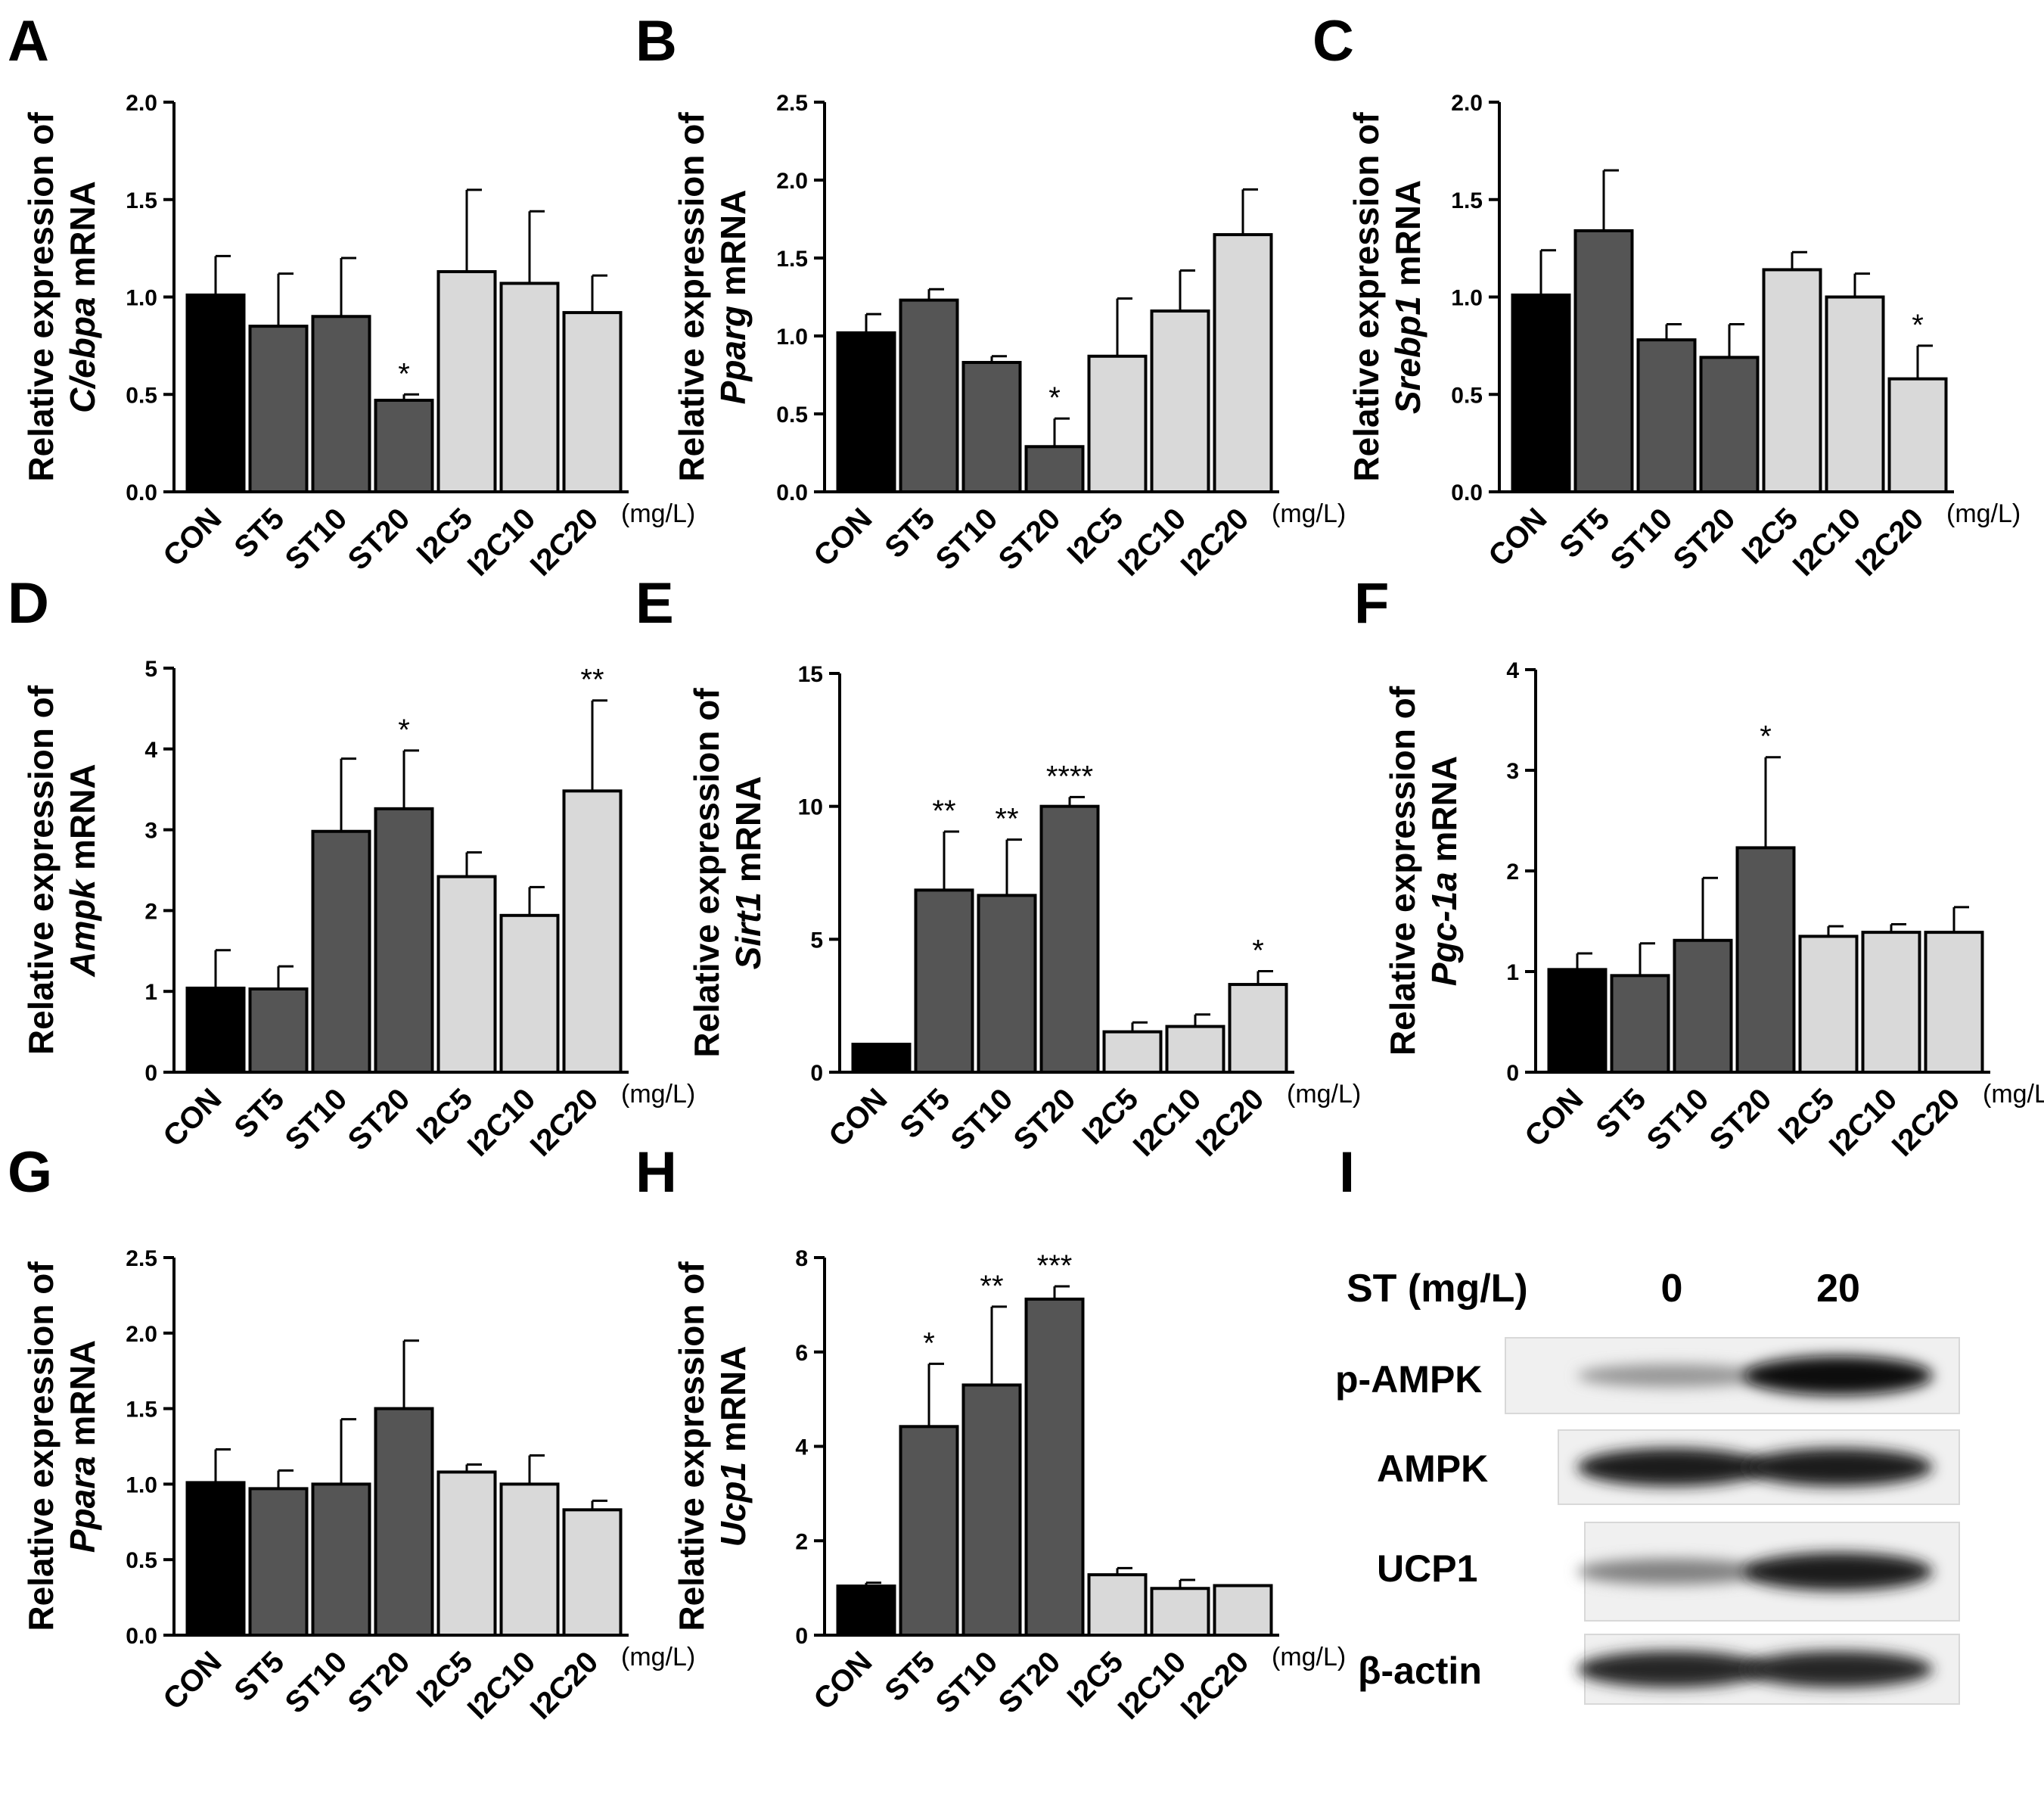 Image resolution: width=2044 pixels, height=1816 pixels. What do you see at coordinates (733, 298) in the screenshot?
I see `y-axis-label-gene: Pparg mRNA` at bounding box center [733, 298].